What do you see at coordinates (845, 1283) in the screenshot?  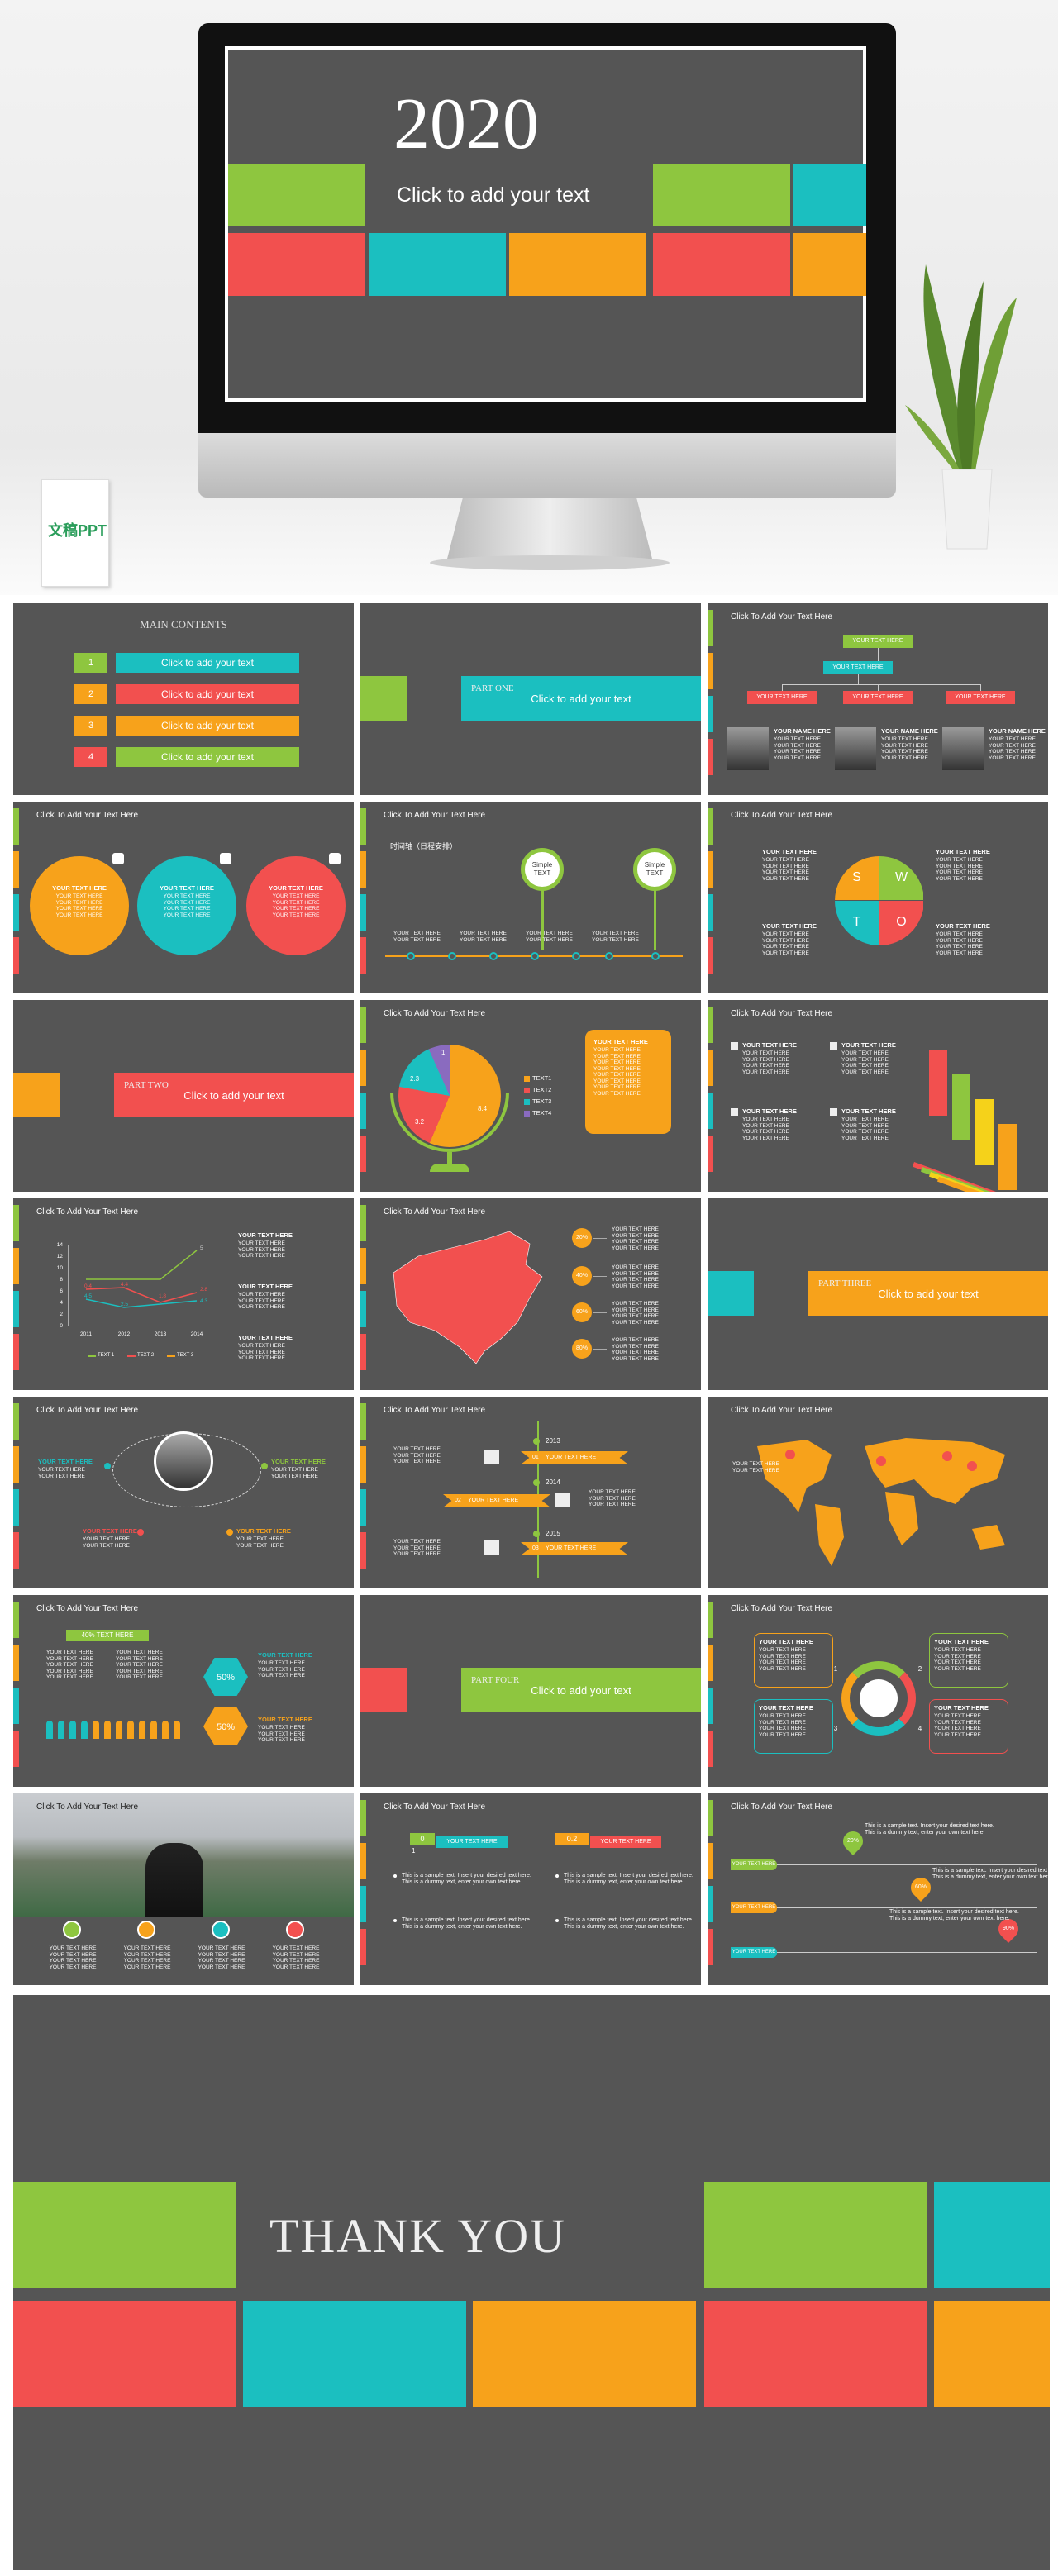 I see `part-label: PART THREE` at bounding box center [845, 1283].